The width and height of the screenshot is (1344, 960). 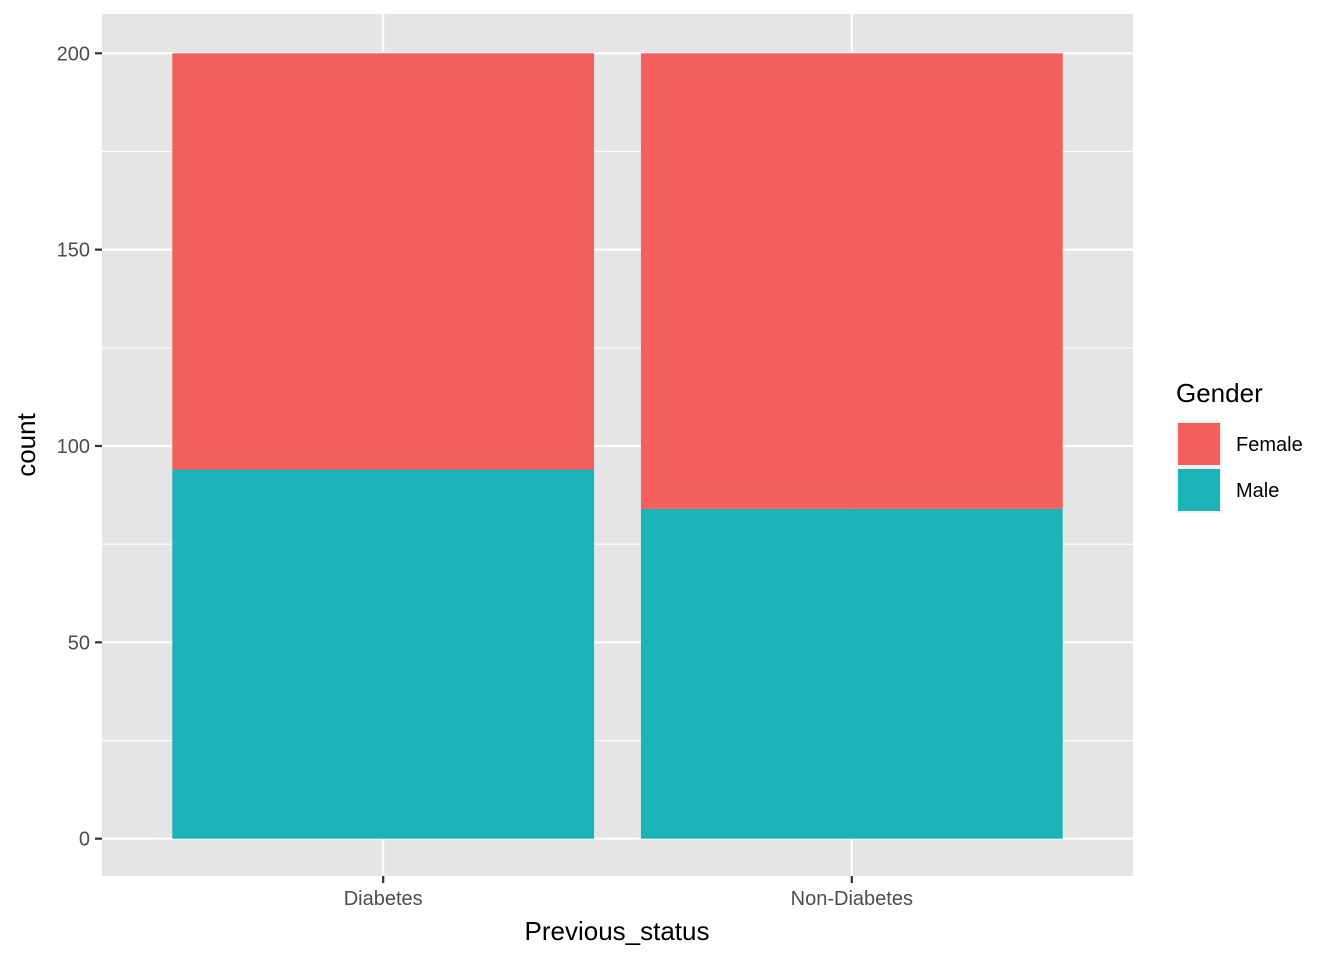 What do you see at coordinates (73, 447) in the screenshot?
I see `y-tick-label: 100` at bounding box center [73, 447].